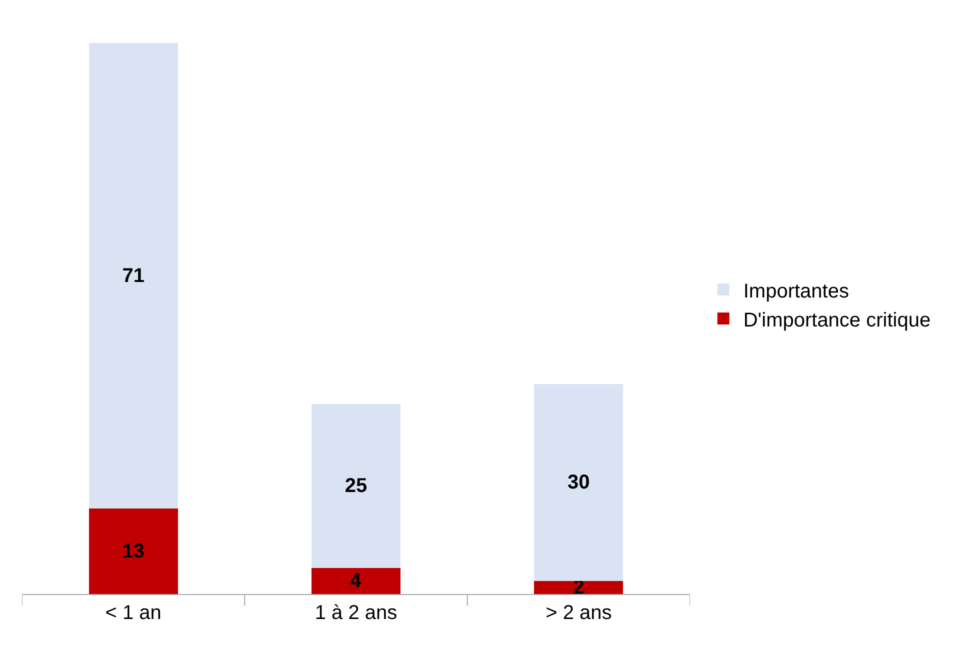  Describe the element at coordinates (133, 613) in the screenshot. I see `x-tick-label: < 1 an` at that location.